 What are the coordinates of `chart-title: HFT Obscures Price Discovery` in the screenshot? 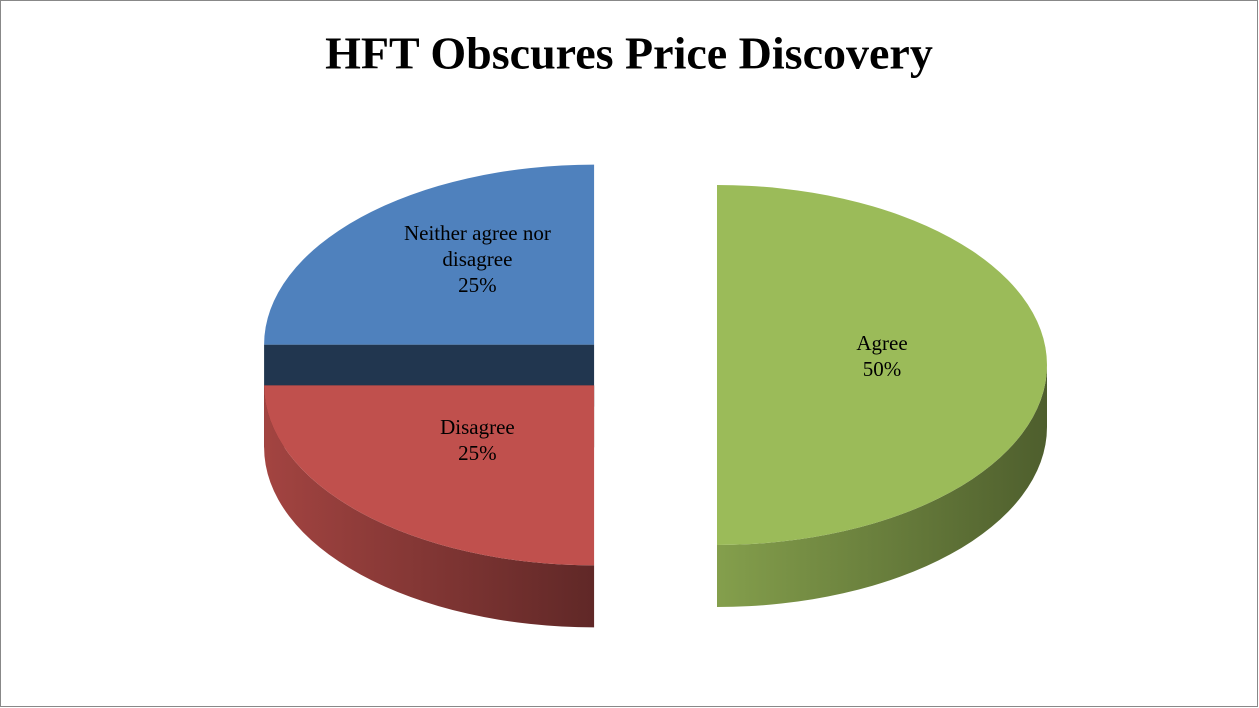 It's located at (629, 53).